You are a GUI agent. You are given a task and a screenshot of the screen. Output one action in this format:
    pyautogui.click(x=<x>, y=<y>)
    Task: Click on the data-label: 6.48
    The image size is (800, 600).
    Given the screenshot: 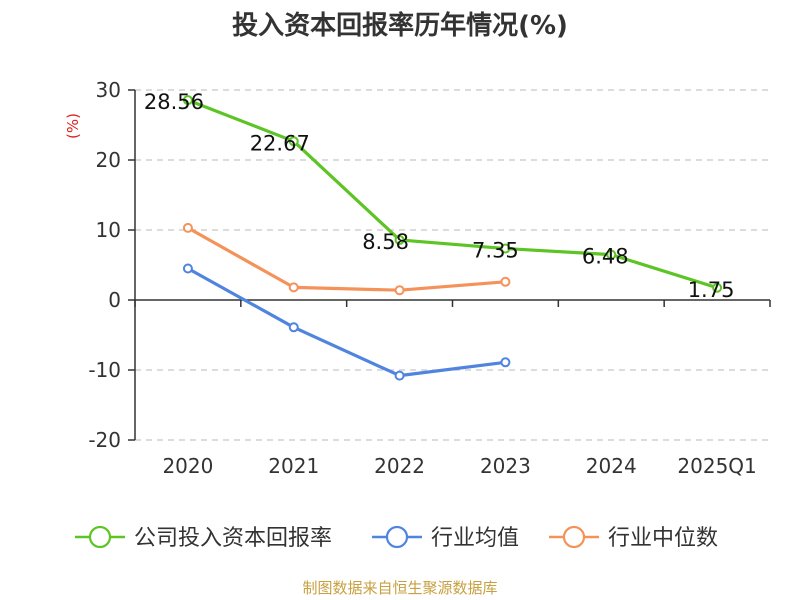 What is the action you would take?
    pyautogui.click(x=605, y=257)
    